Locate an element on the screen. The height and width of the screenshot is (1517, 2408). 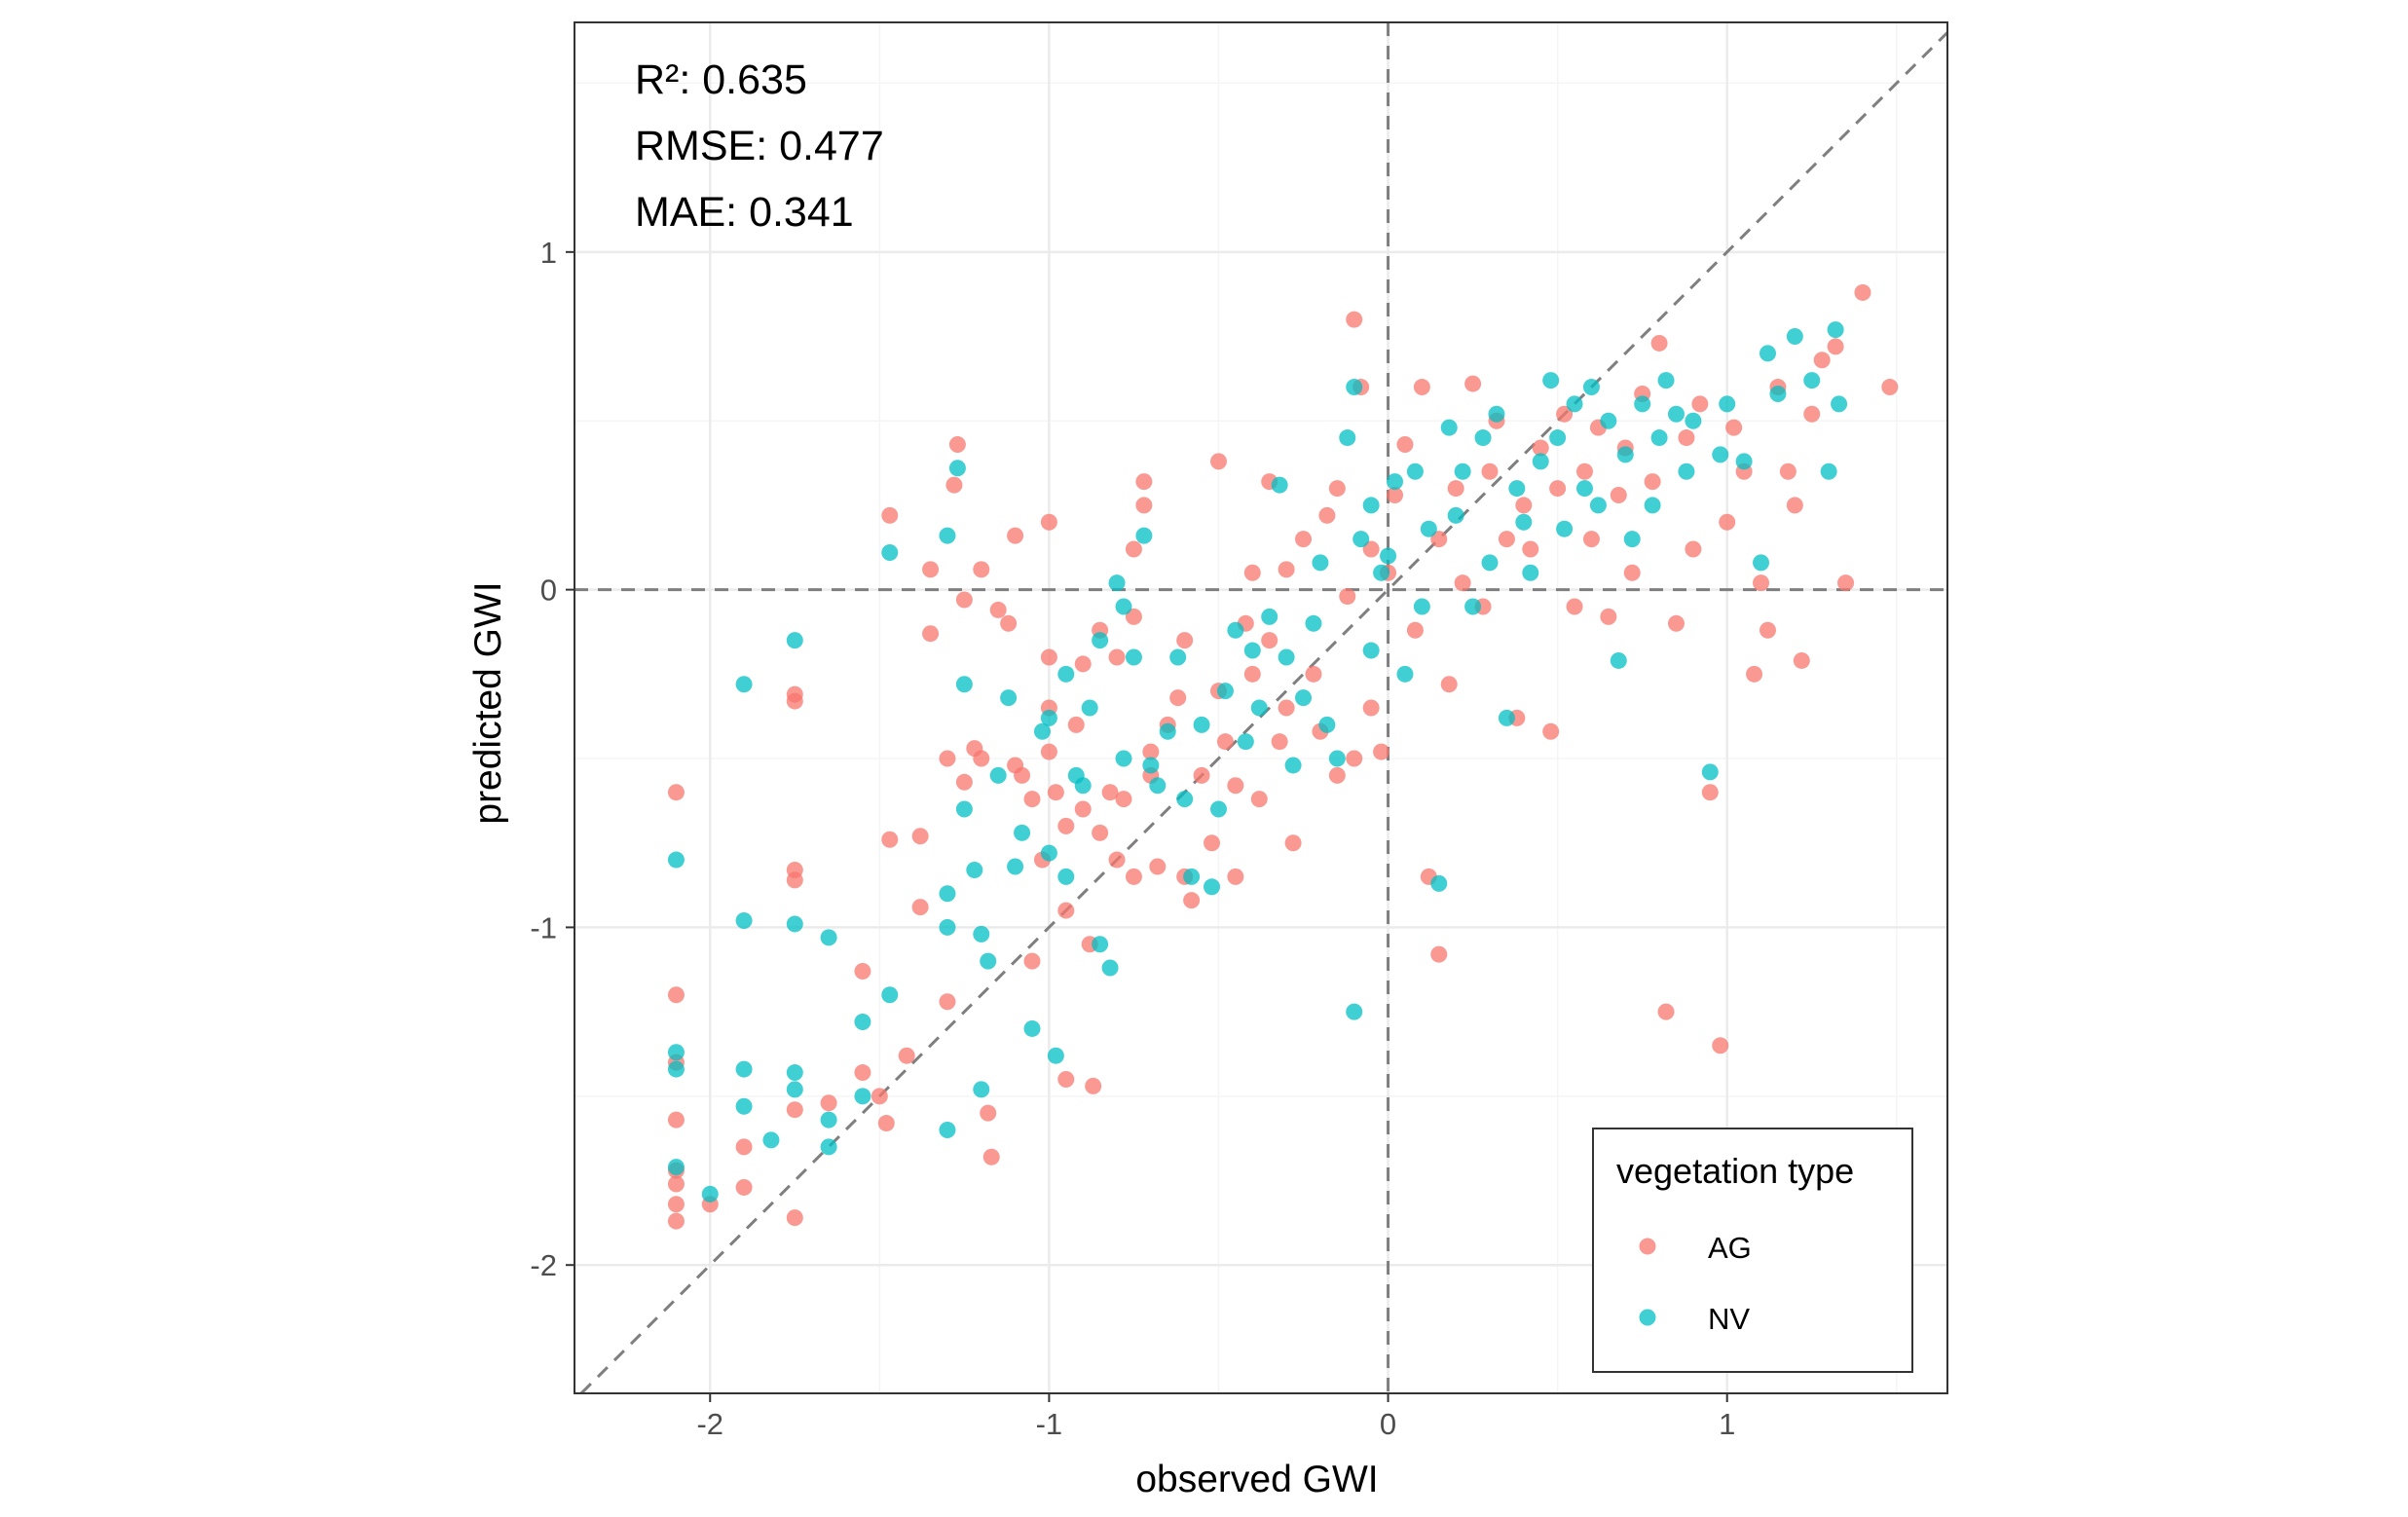
r2-annotation: R²: 0.635 is located at coordinates (721, 79).